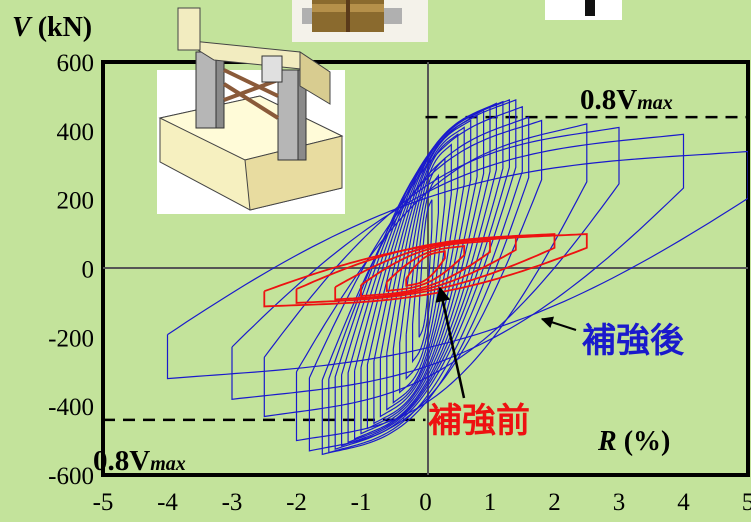 This screenshot has width=751, height=522. What do you see at coordinates (361, 502) in the screenshot?
I see `x-tick-label: -1` at bounding box center [361, 502].